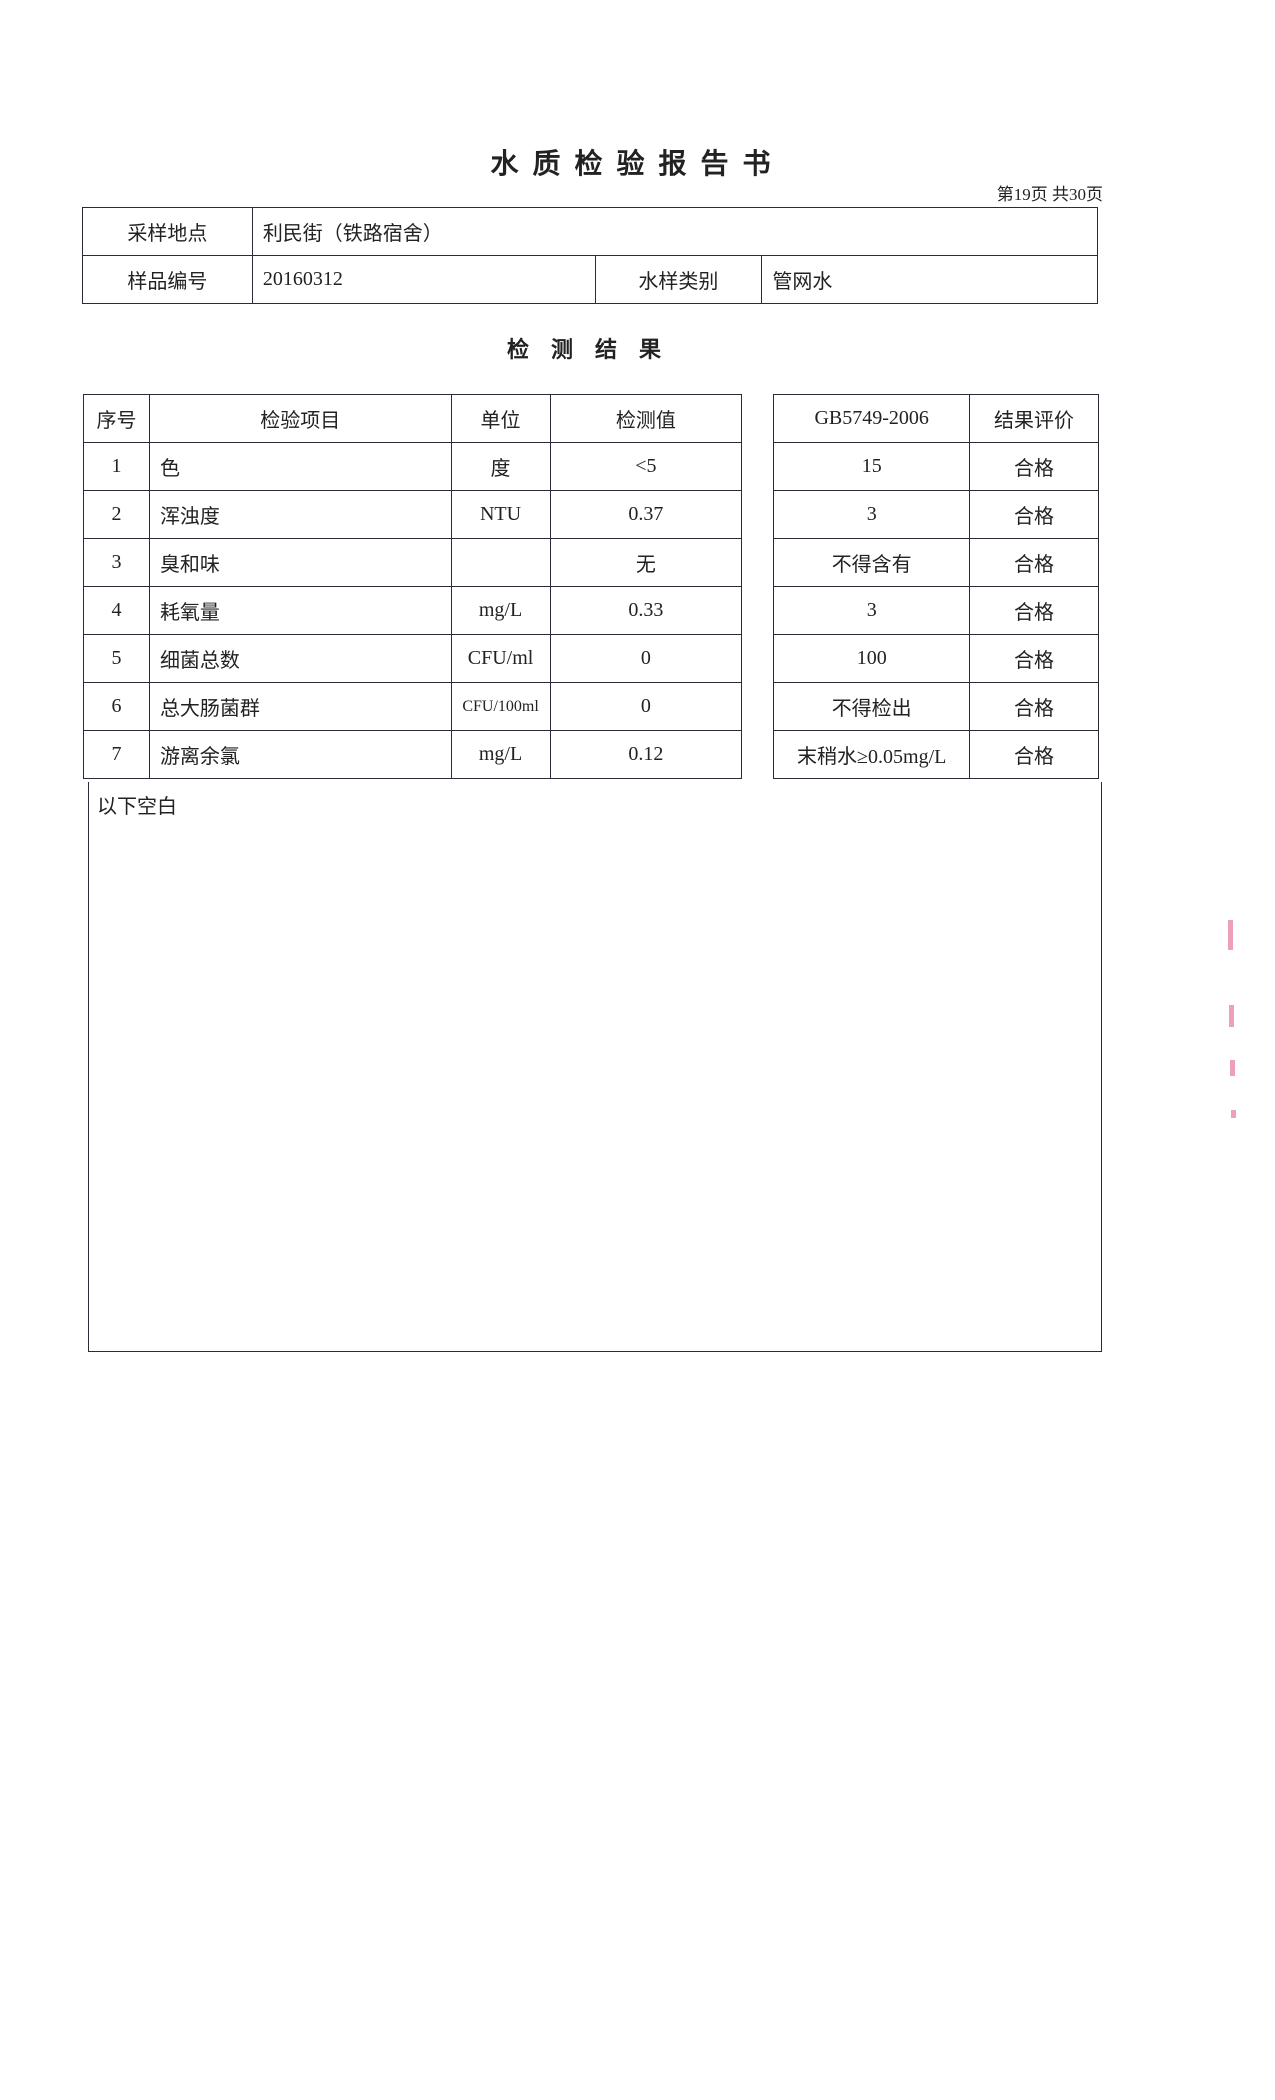 The width and height of the screenshot is (1275, 2100). What do you see at coordinates (300, 562) in the screenshot?
I see `cell-item: 臭和味` at bounding box center [300, 562].